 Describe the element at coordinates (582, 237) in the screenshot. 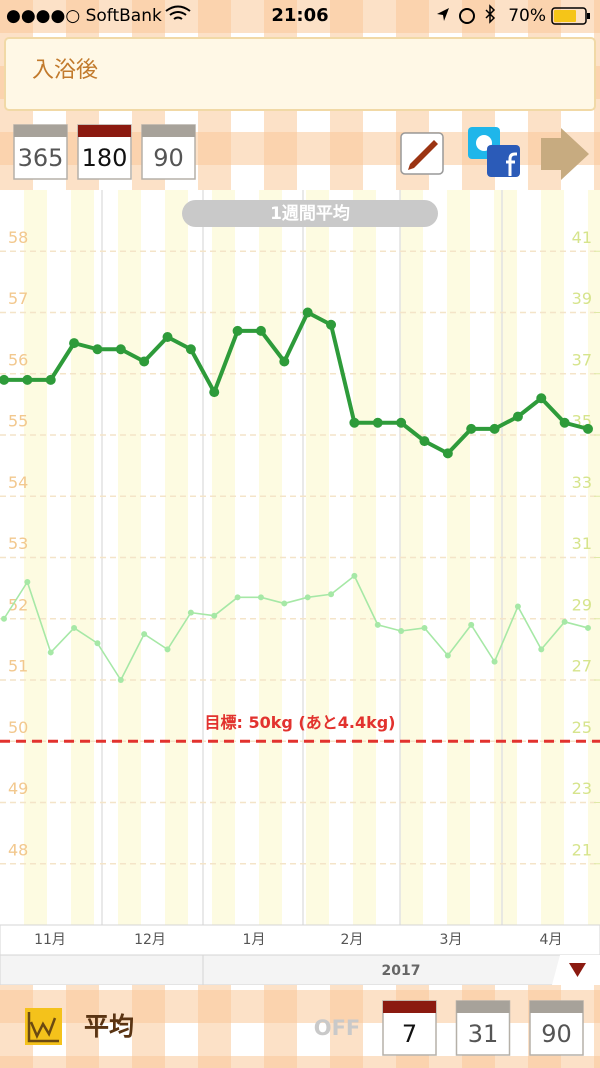

I see `y2-tick-label: 41` at that location.